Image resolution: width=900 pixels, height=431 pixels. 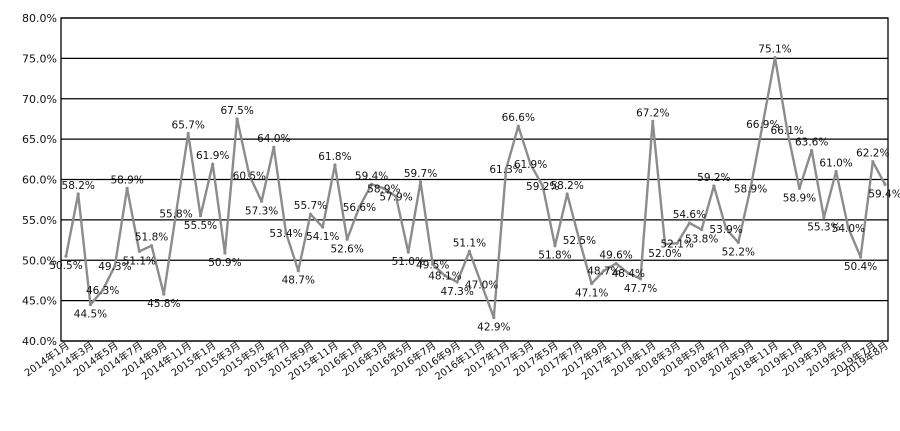 I want to click on data-label: 52.6%, so click(x=346, y=249).